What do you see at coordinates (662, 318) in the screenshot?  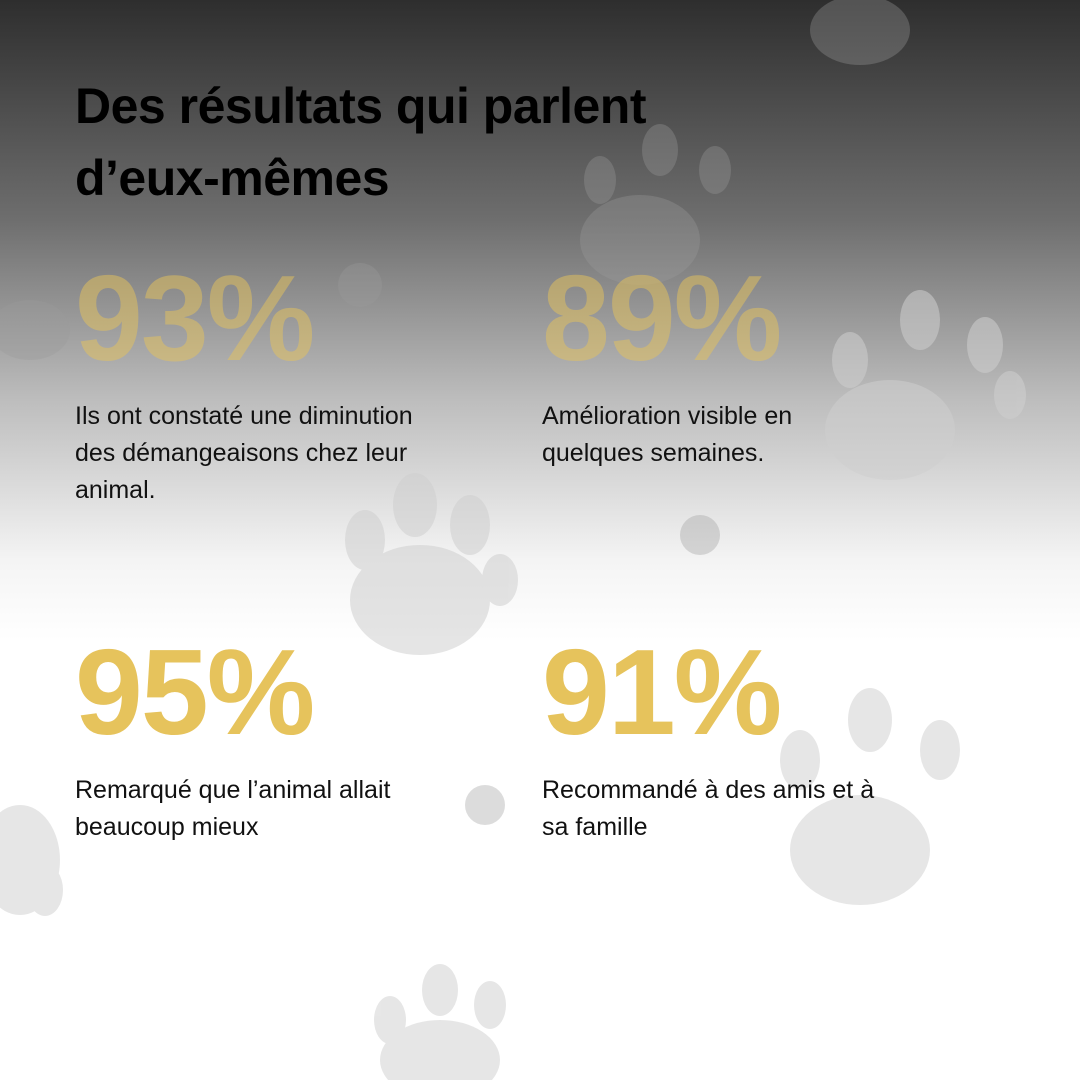 I see `stat-value: 89%` at bounding box center [662, 318].